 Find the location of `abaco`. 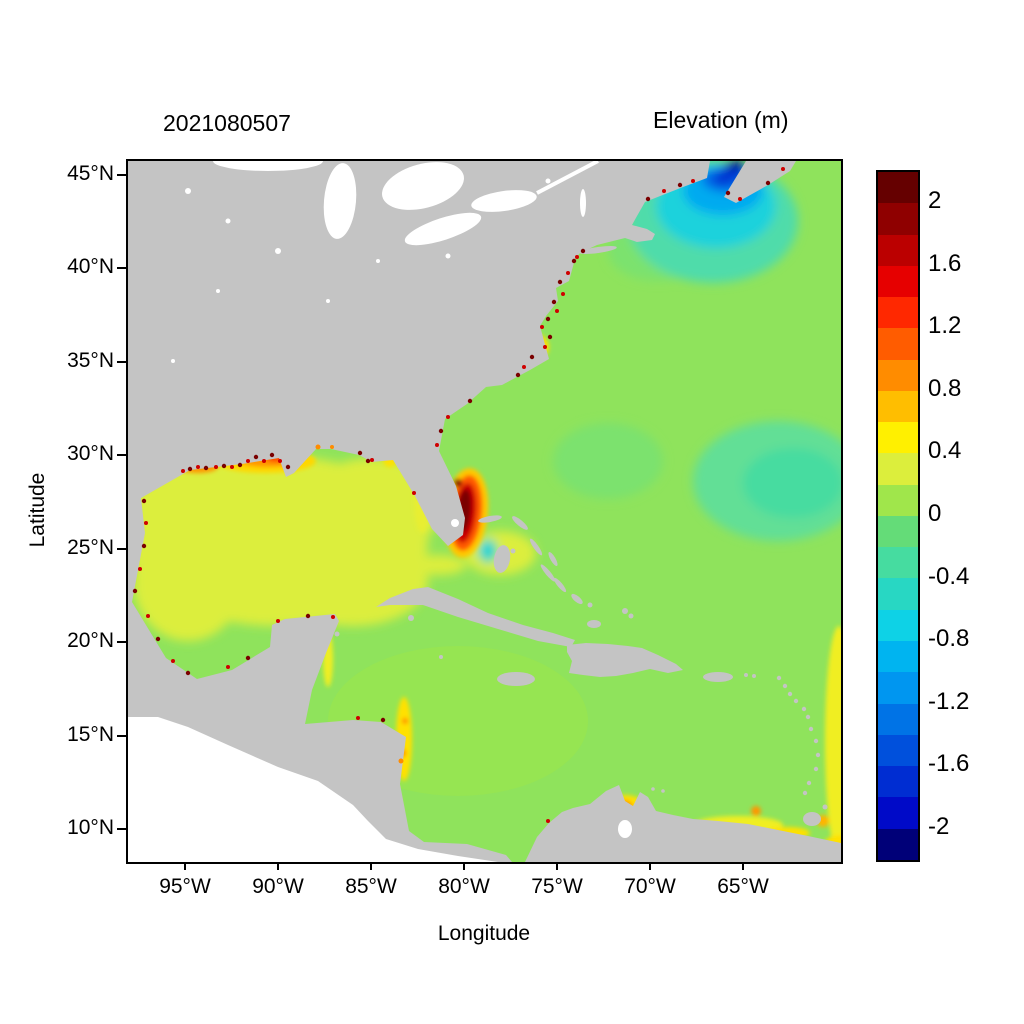

abaco is located at coordinates (520, 523).